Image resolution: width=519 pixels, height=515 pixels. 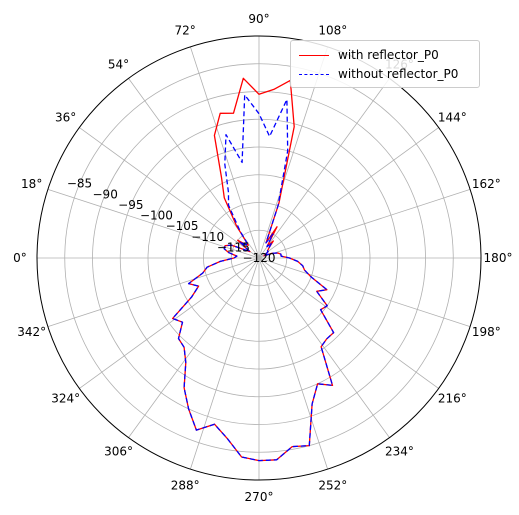 What do you see at coordinates (185, 485) in the screenshot?
I see `theta-tick-label: 288°` at bounding box center [185, 485].